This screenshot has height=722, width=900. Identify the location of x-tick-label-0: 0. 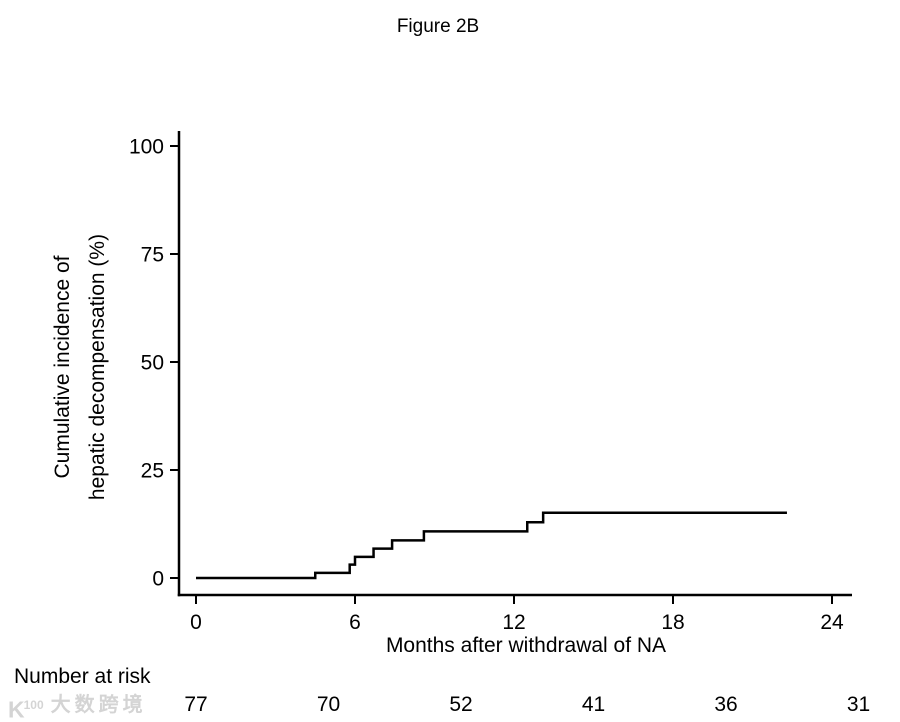
(196, 622).